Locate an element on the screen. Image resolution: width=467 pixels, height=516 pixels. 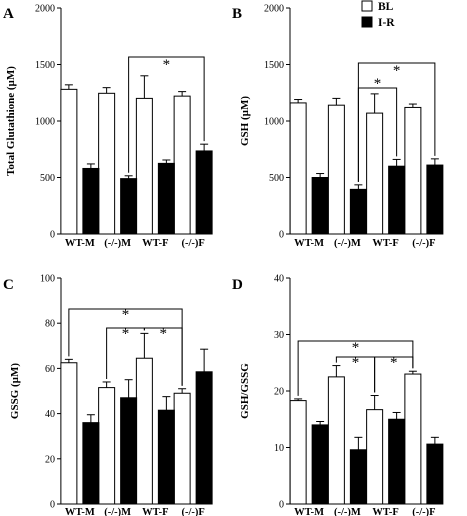
y-tick-label: 30 is located at coordinates (279, 335).